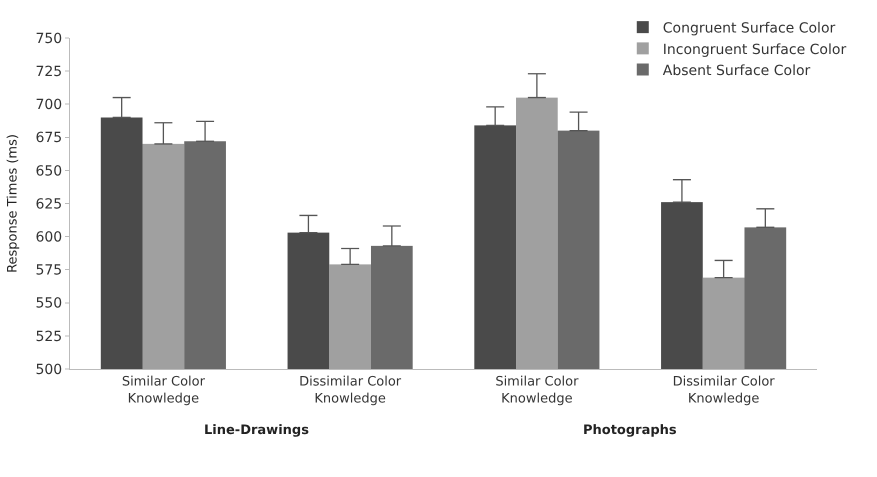 The height and width of the screenshot is (477, 877). What do you see at coordinates (48, 270) in the screenshot?
I see `y-tick-label: 575` at bounding box center [48, 270].